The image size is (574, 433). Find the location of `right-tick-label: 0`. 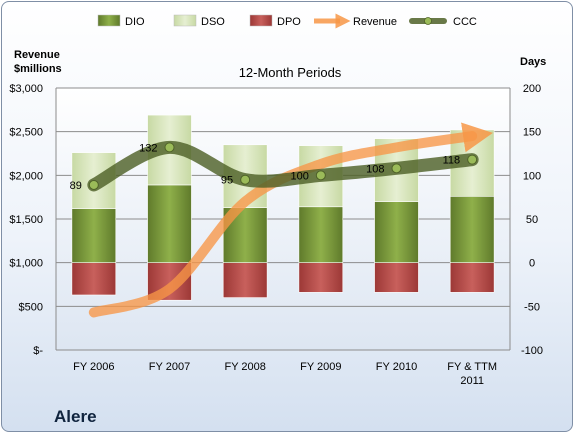

right-tick-label: 0 is located at coordinates (532, 264).